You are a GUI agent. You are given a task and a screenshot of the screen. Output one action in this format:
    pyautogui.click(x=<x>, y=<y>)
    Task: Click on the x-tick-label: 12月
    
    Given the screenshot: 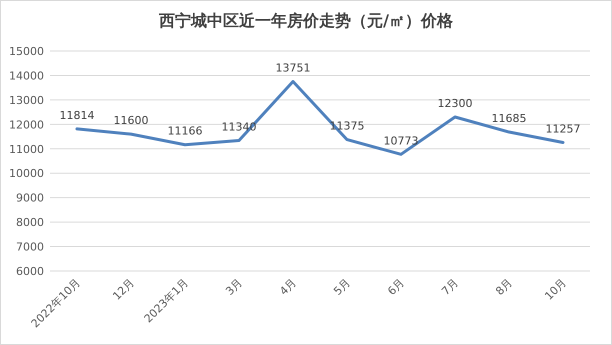 What is the action you would take?
    pyautogui.click(x=124, y=289)
    